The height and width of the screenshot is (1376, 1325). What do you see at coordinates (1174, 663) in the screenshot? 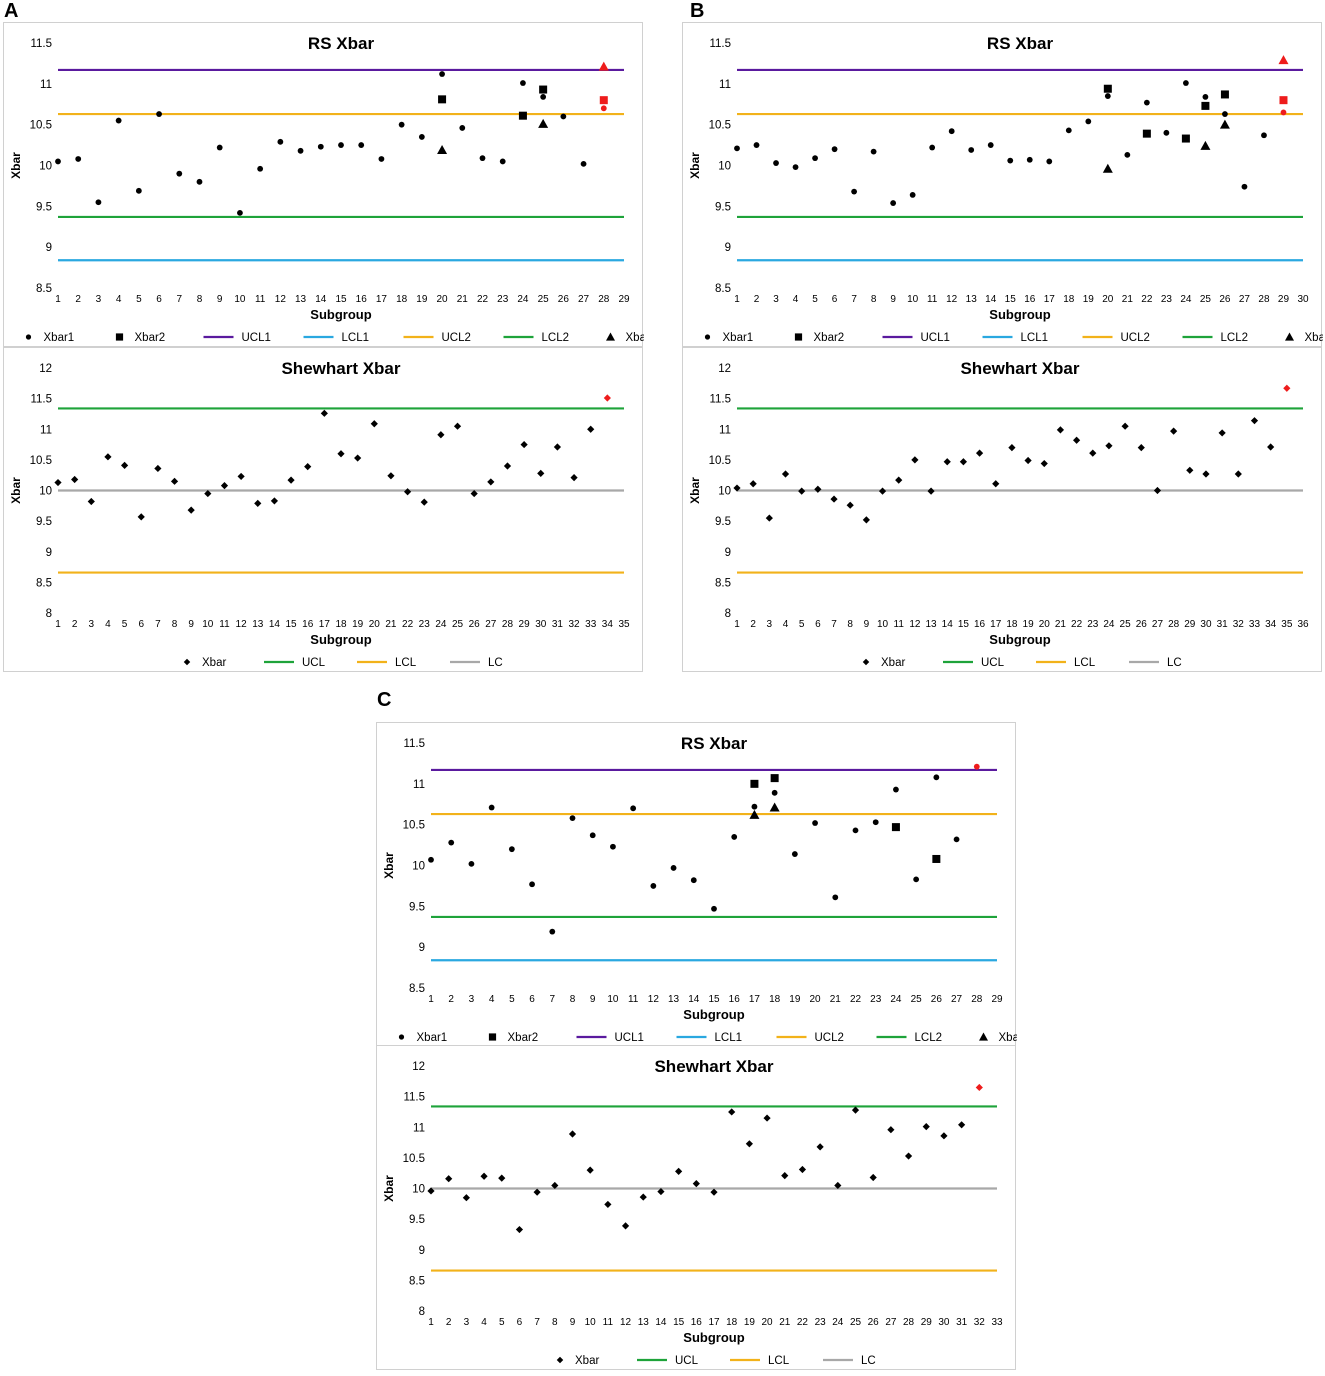
I see `legend-label-lc: LC` at bounding box center [1174, 663].